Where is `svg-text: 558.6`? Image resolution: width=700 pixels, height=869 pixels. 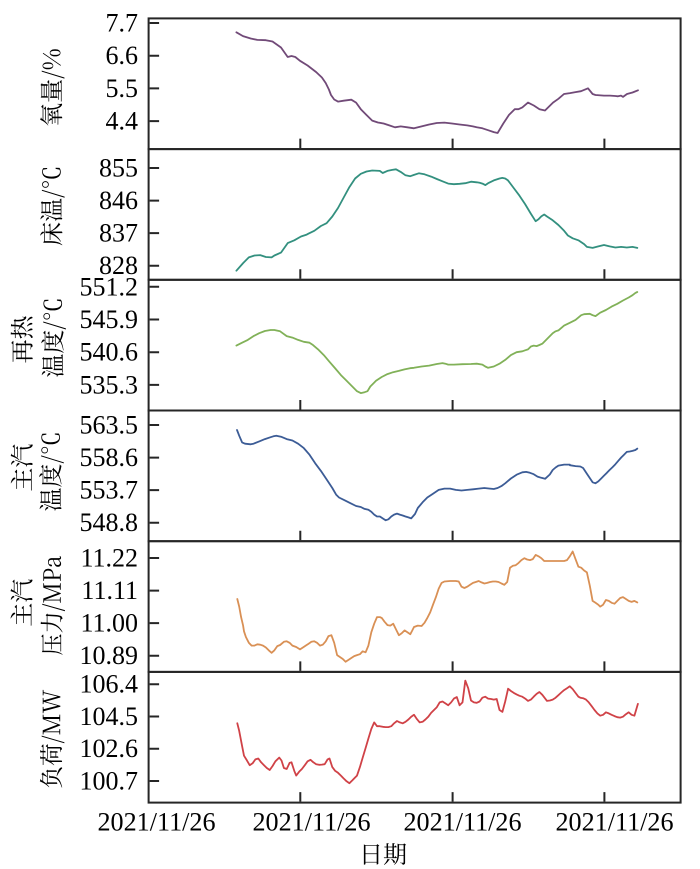 svg-text: 558.6 is located at coordinates (109, 457).